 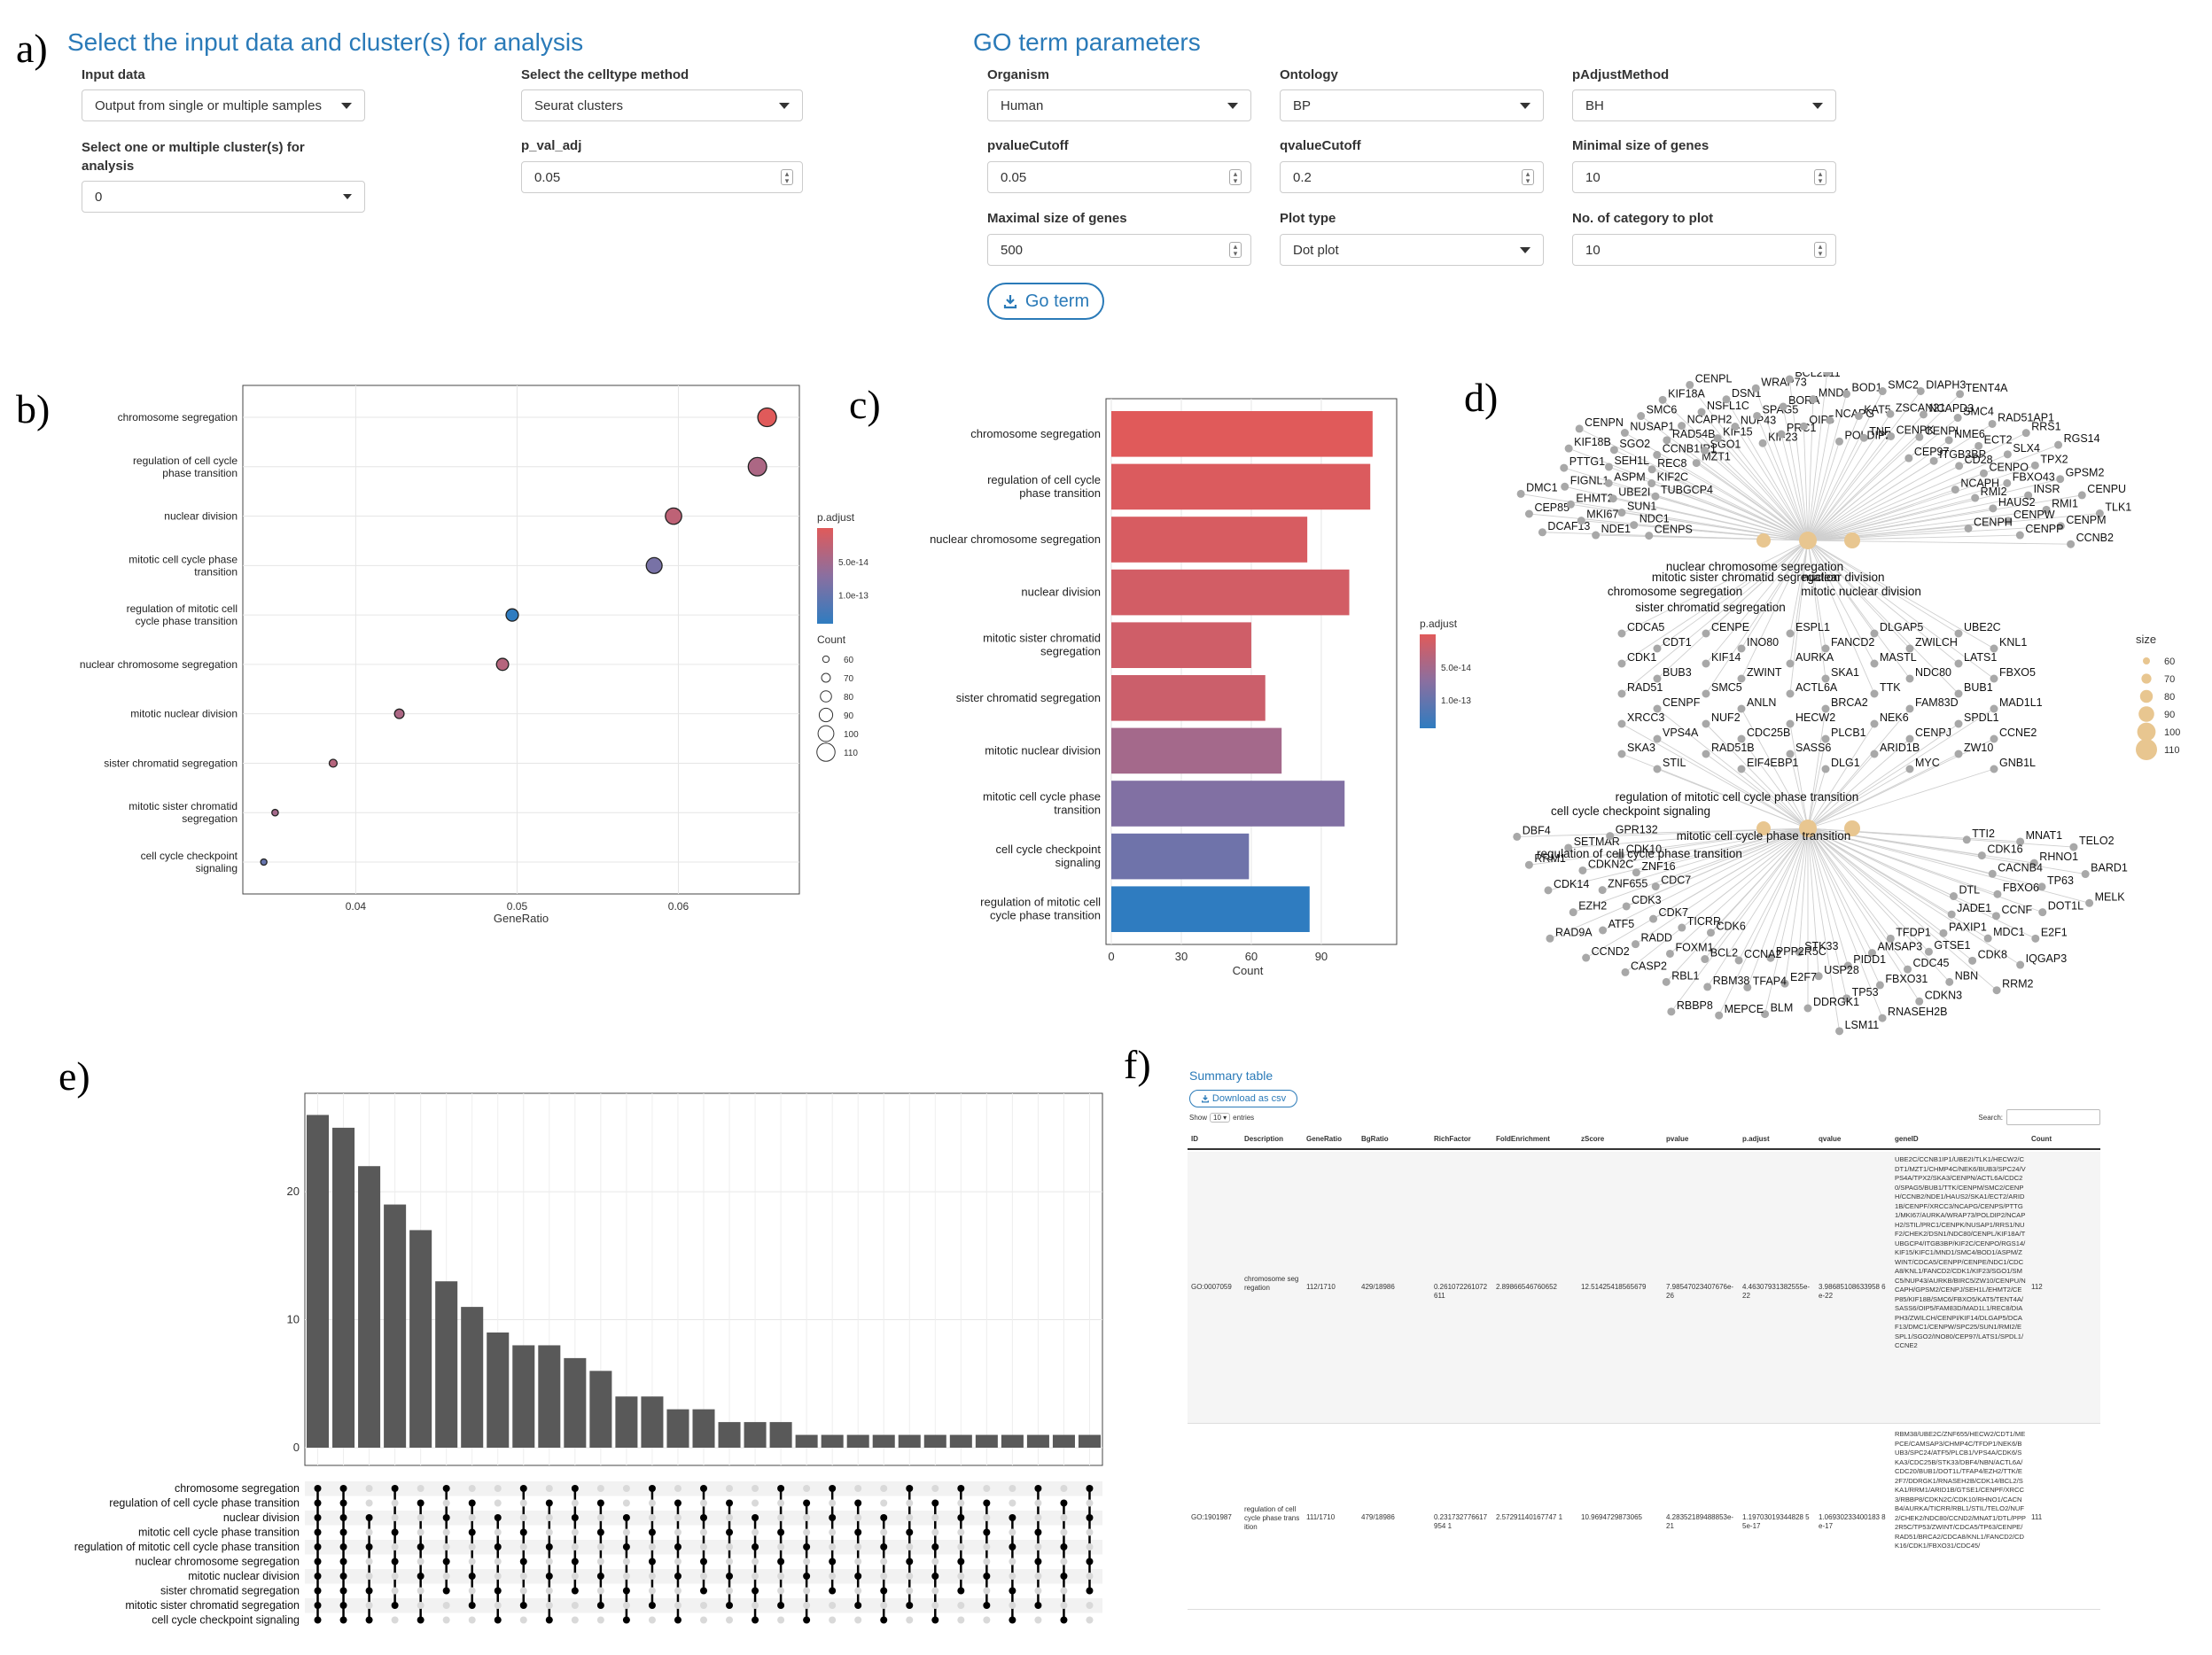 I want to click on panel-label-a: a), so click(x=32, y=48).